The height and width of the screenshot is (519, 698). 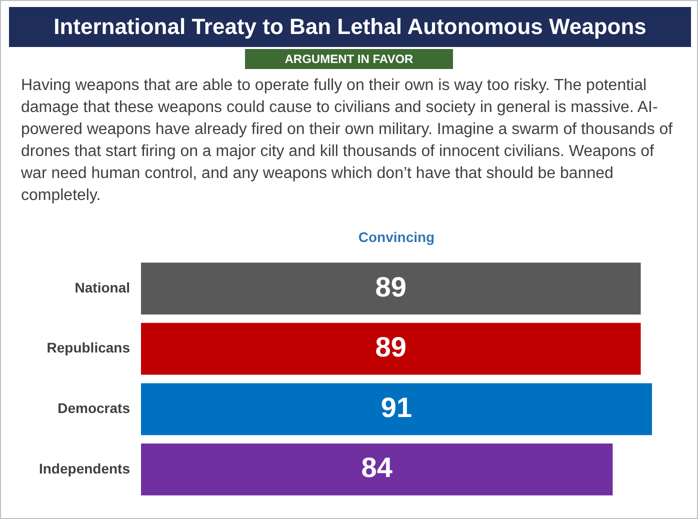 What do you see at coordinates (350, 27) in the screenshot?
I see `chart-title: International Treaty to Ban Lethal Autonomous Weapons` at bounding box center [350, 27].